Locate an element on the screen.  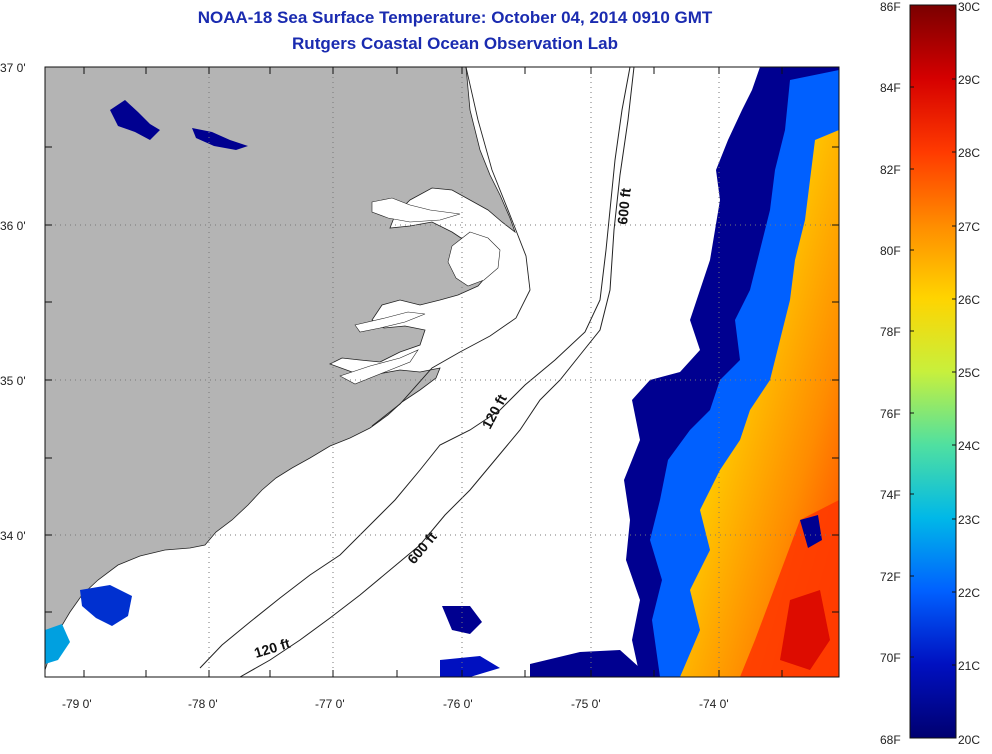
map-subtitle: Rutgers Coastal Ocean Observation Lab is located at coordinates (455, 43).